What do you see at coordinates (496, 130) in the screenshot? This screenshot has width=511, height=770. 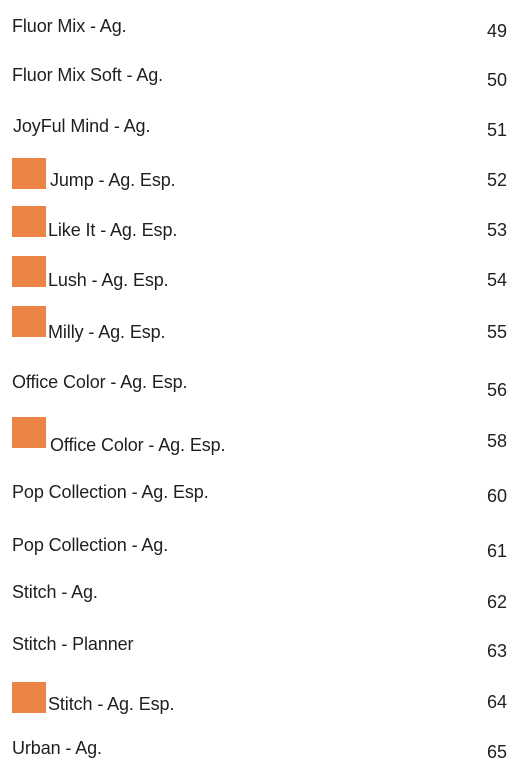 I see `toc-entry-page: 51` at bounding box center [496, 130].